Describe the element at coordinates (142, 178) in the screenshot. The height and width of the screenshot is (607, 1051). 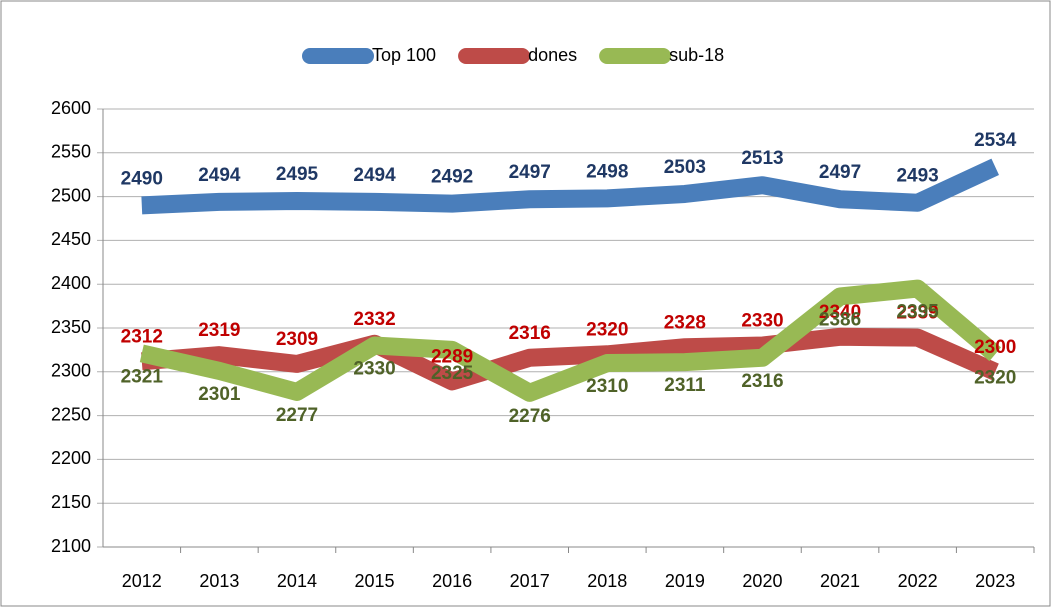
I see `data-label: 2490` at that location.